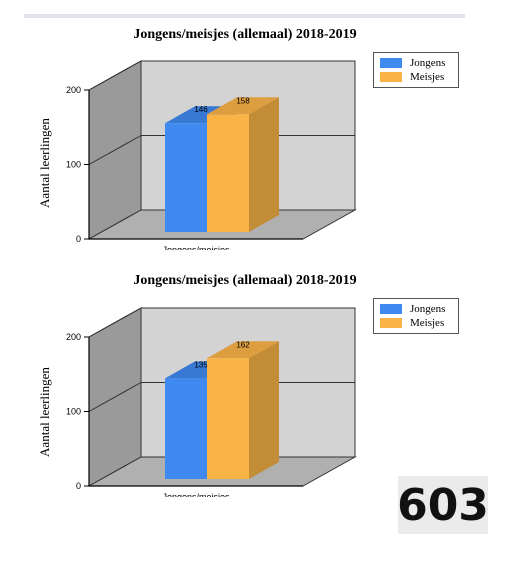 The image size is (529, 567). Describe the element at coordinates (443, 505) in the screenshot. I see `count-badge: 603` at that location.